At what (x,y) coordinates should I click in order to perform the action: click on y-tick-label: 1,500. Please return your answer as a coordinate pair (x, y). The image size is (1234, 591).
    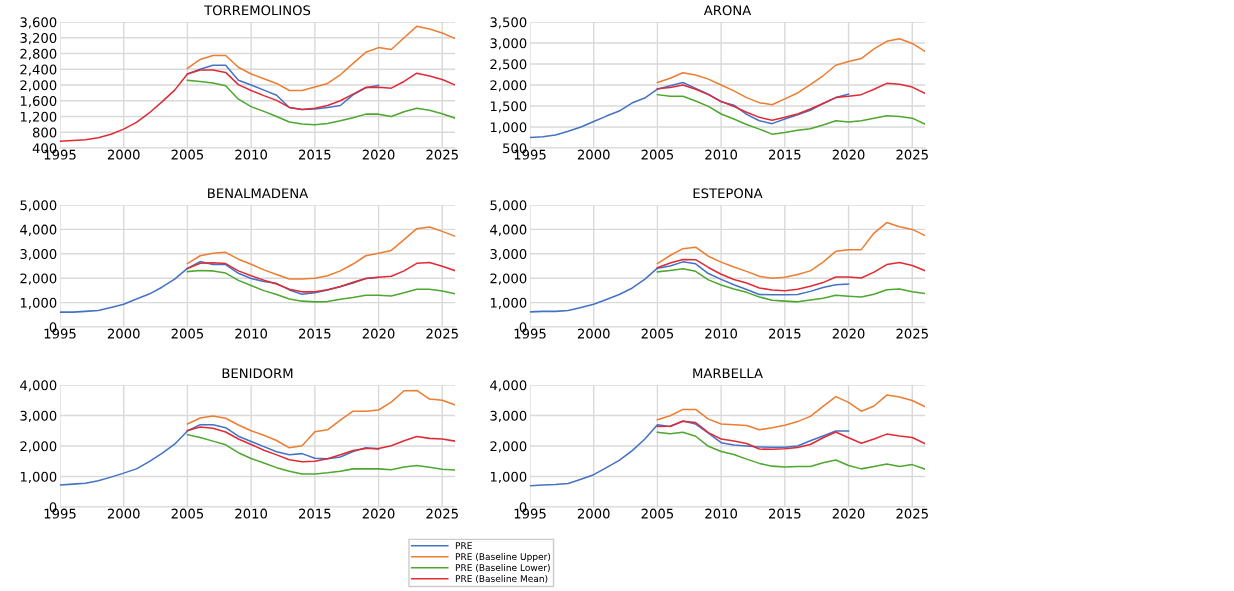
    Looking at the image, I should click on (508, 107).